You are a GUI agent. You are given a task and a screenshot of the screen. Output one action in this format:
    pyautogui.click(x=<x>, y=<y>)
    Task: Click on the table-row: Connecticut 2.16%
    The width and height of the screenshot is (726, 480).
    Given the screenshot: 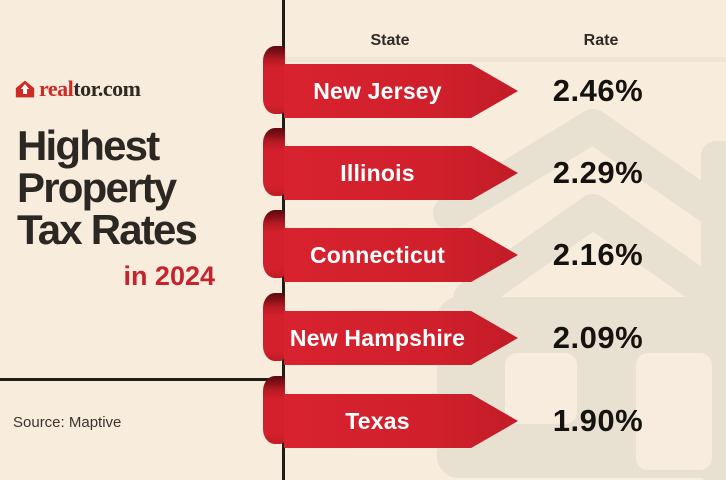 What is the action you would take?
    pyautogui.click(x=473, y=246)
    